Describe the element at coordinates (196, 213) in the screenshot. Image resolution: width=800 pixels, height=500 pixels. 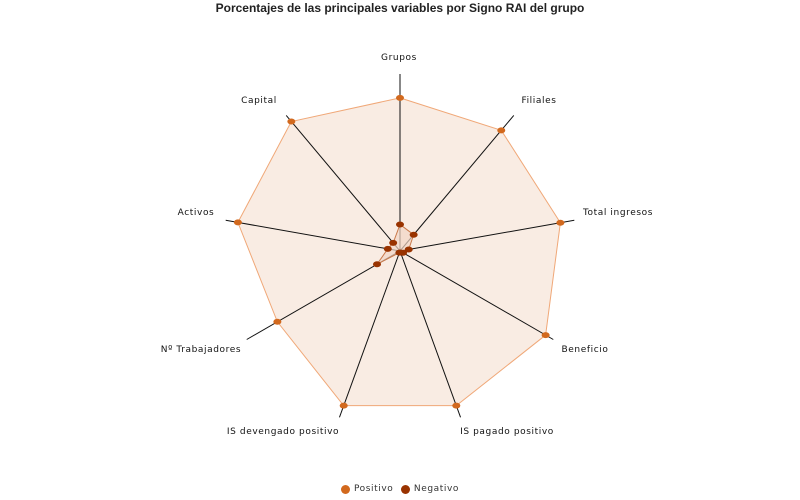
I see `axis-label: Activos` at that location.